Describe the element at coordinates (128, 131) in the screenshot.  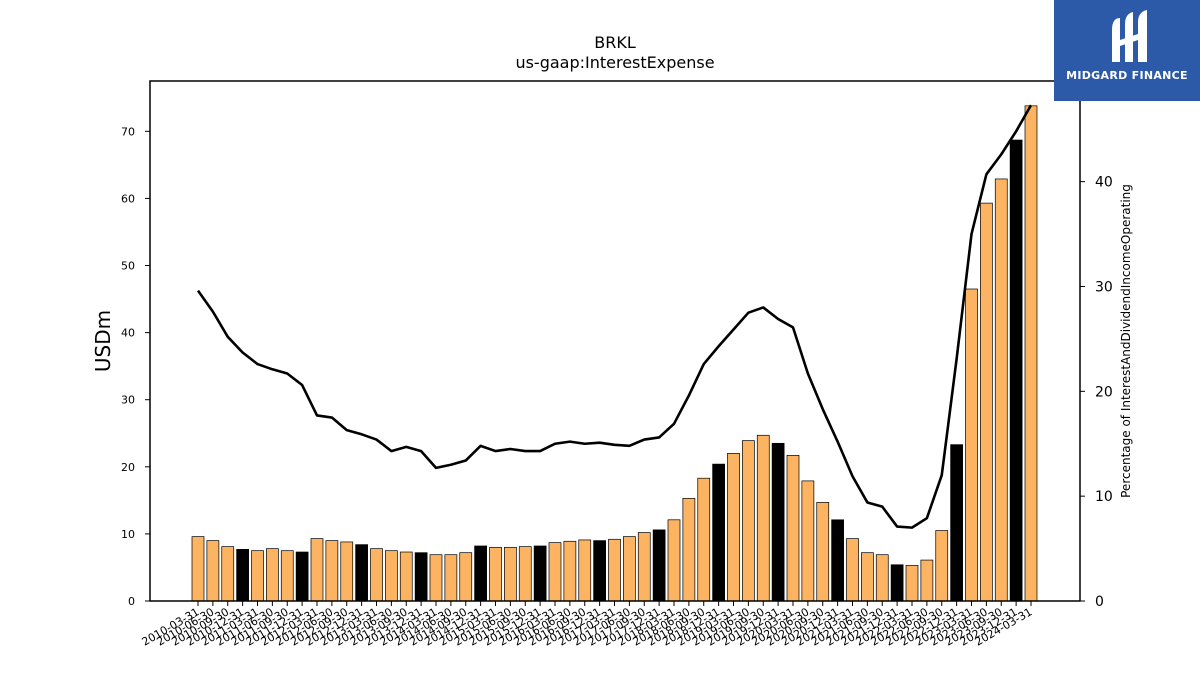
I see `y-tick-label: 70` at that location.